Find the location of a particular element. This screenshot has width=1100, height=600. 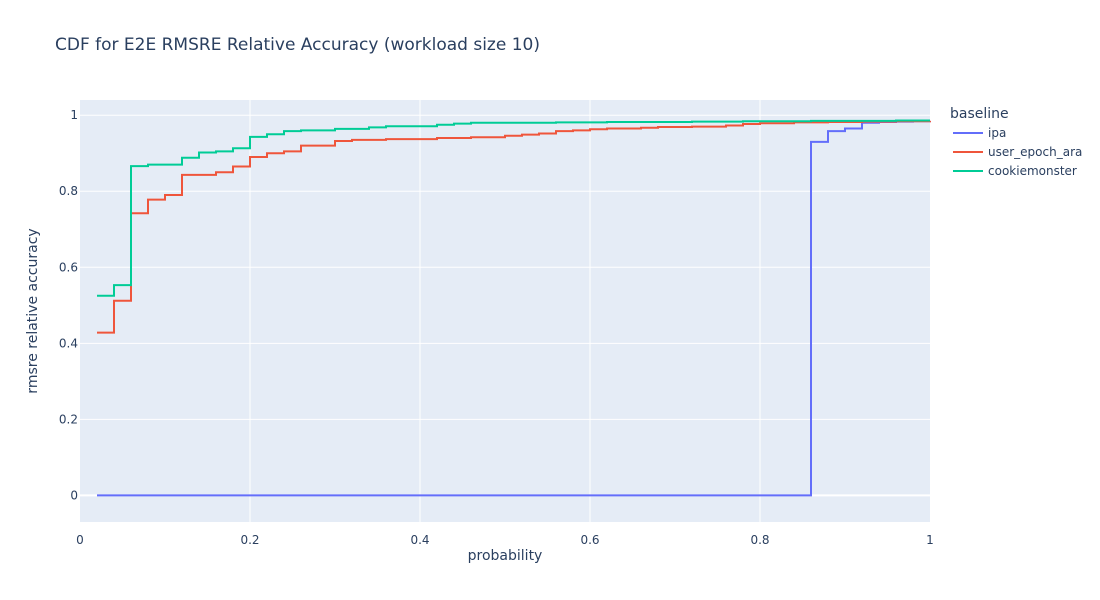

legend-item-user-epoch-ara: user_epoch_ara is located at coordinates (1017, 152).